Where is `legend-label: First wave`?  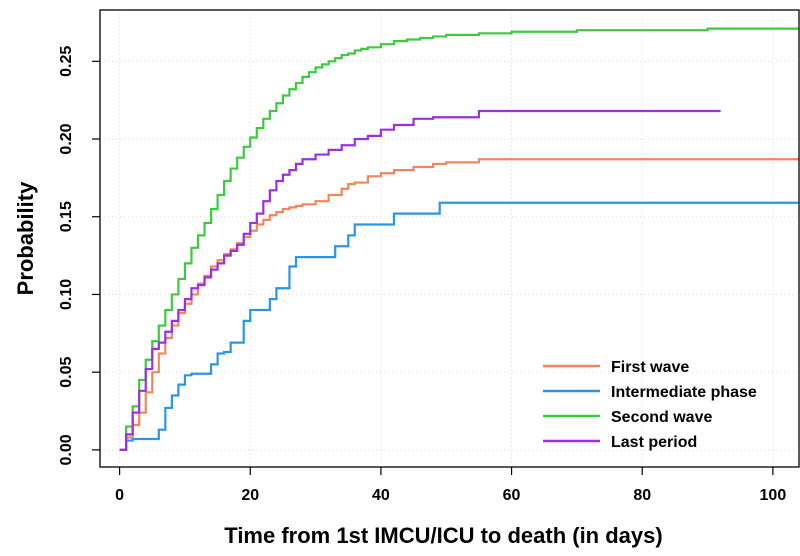
legend-label: First wave is located at coordinates (650, 367).